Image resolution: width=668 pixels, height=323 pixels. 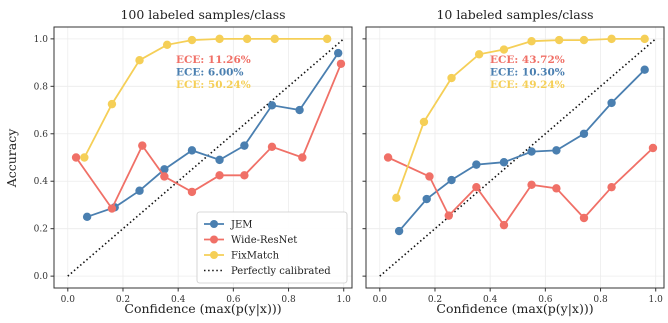 I want to click on ece-label-jem: ECE: 10.30%, so click(x=527, y=73).